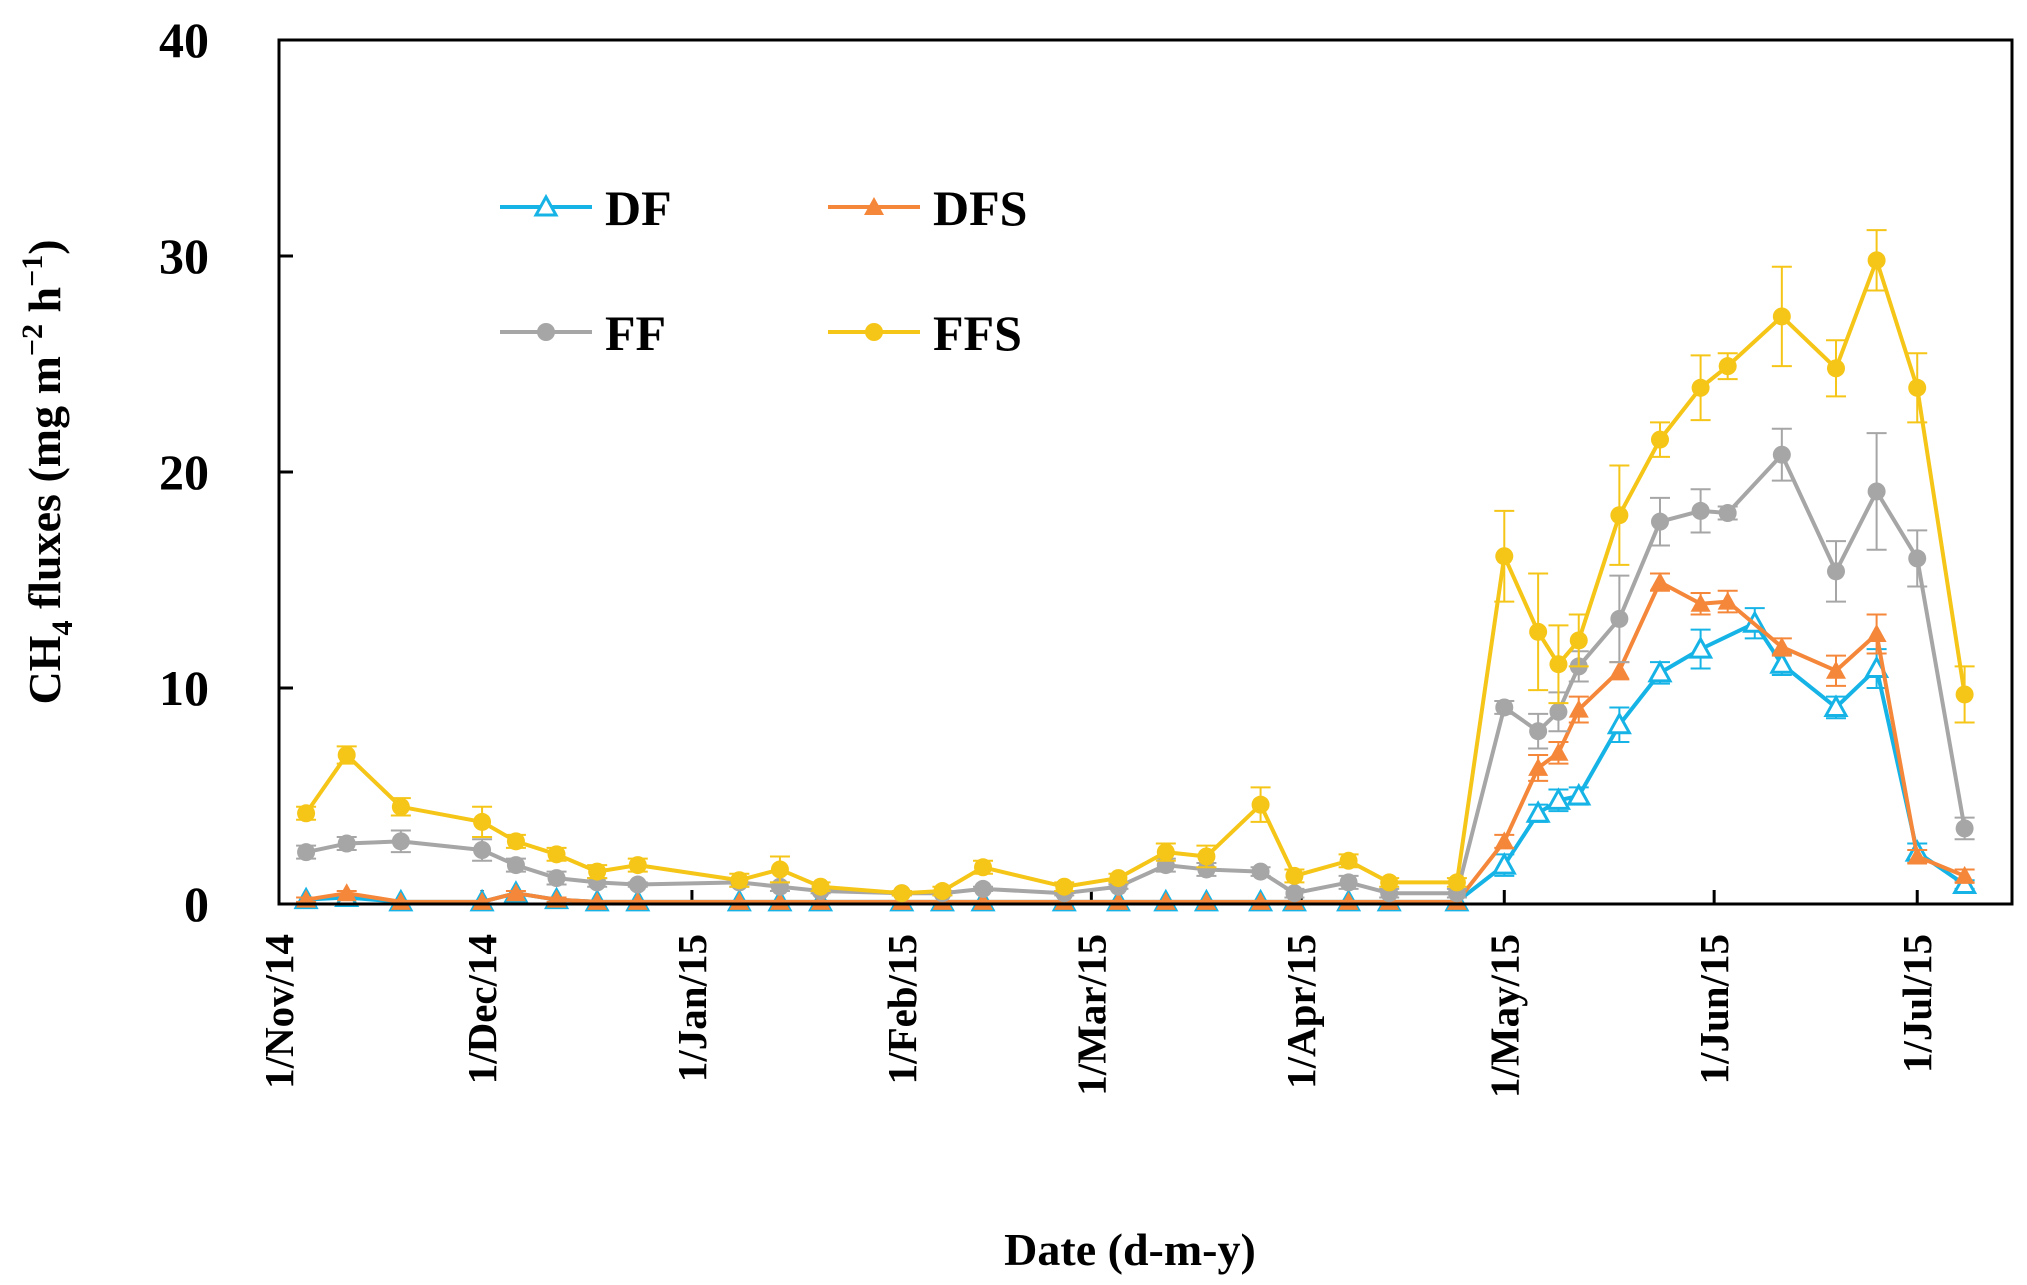 The height and width of the screenshot is (1285, 2027). I want to click on y-tick-label: 30, so click(184, 256).